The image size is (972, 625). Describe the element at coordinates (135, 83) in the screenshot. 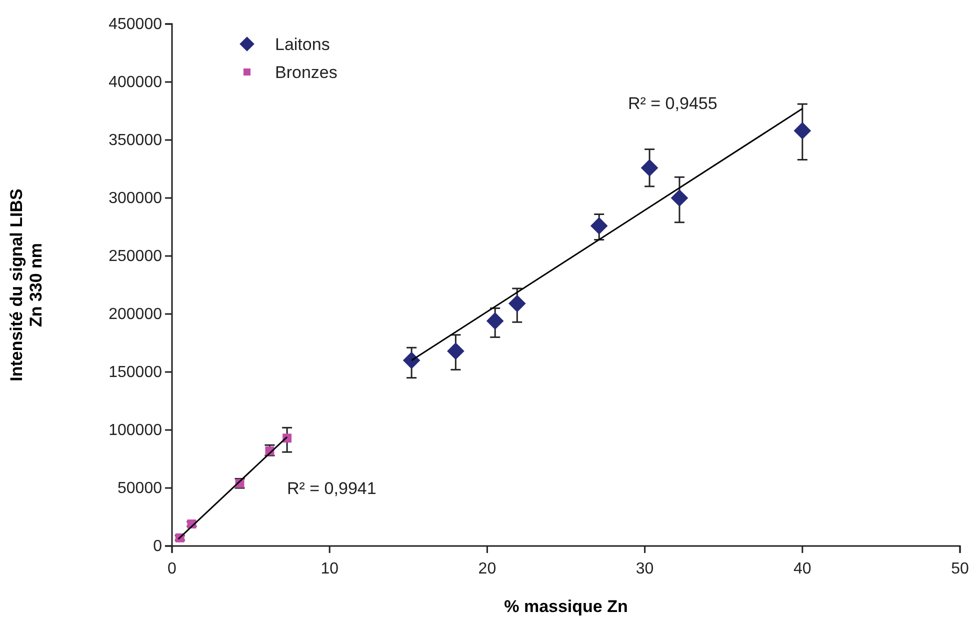

I see `y-tick-label: 400000` at that location.